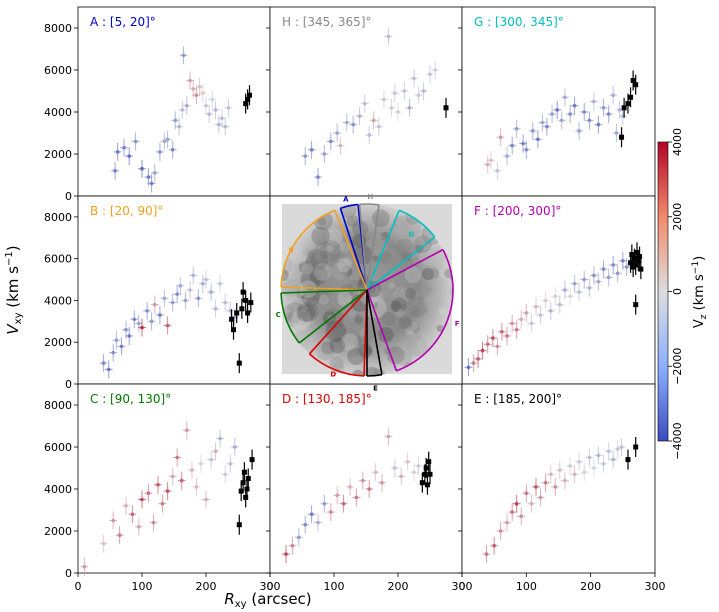 Image resolution: width=719 pixels, height=612 pixels. Describe the element at coordinates (157, 104) in the screenshot. I see `panel-A: 0 2000 4000 6000 8000 A : [5, 20]°` at that location.